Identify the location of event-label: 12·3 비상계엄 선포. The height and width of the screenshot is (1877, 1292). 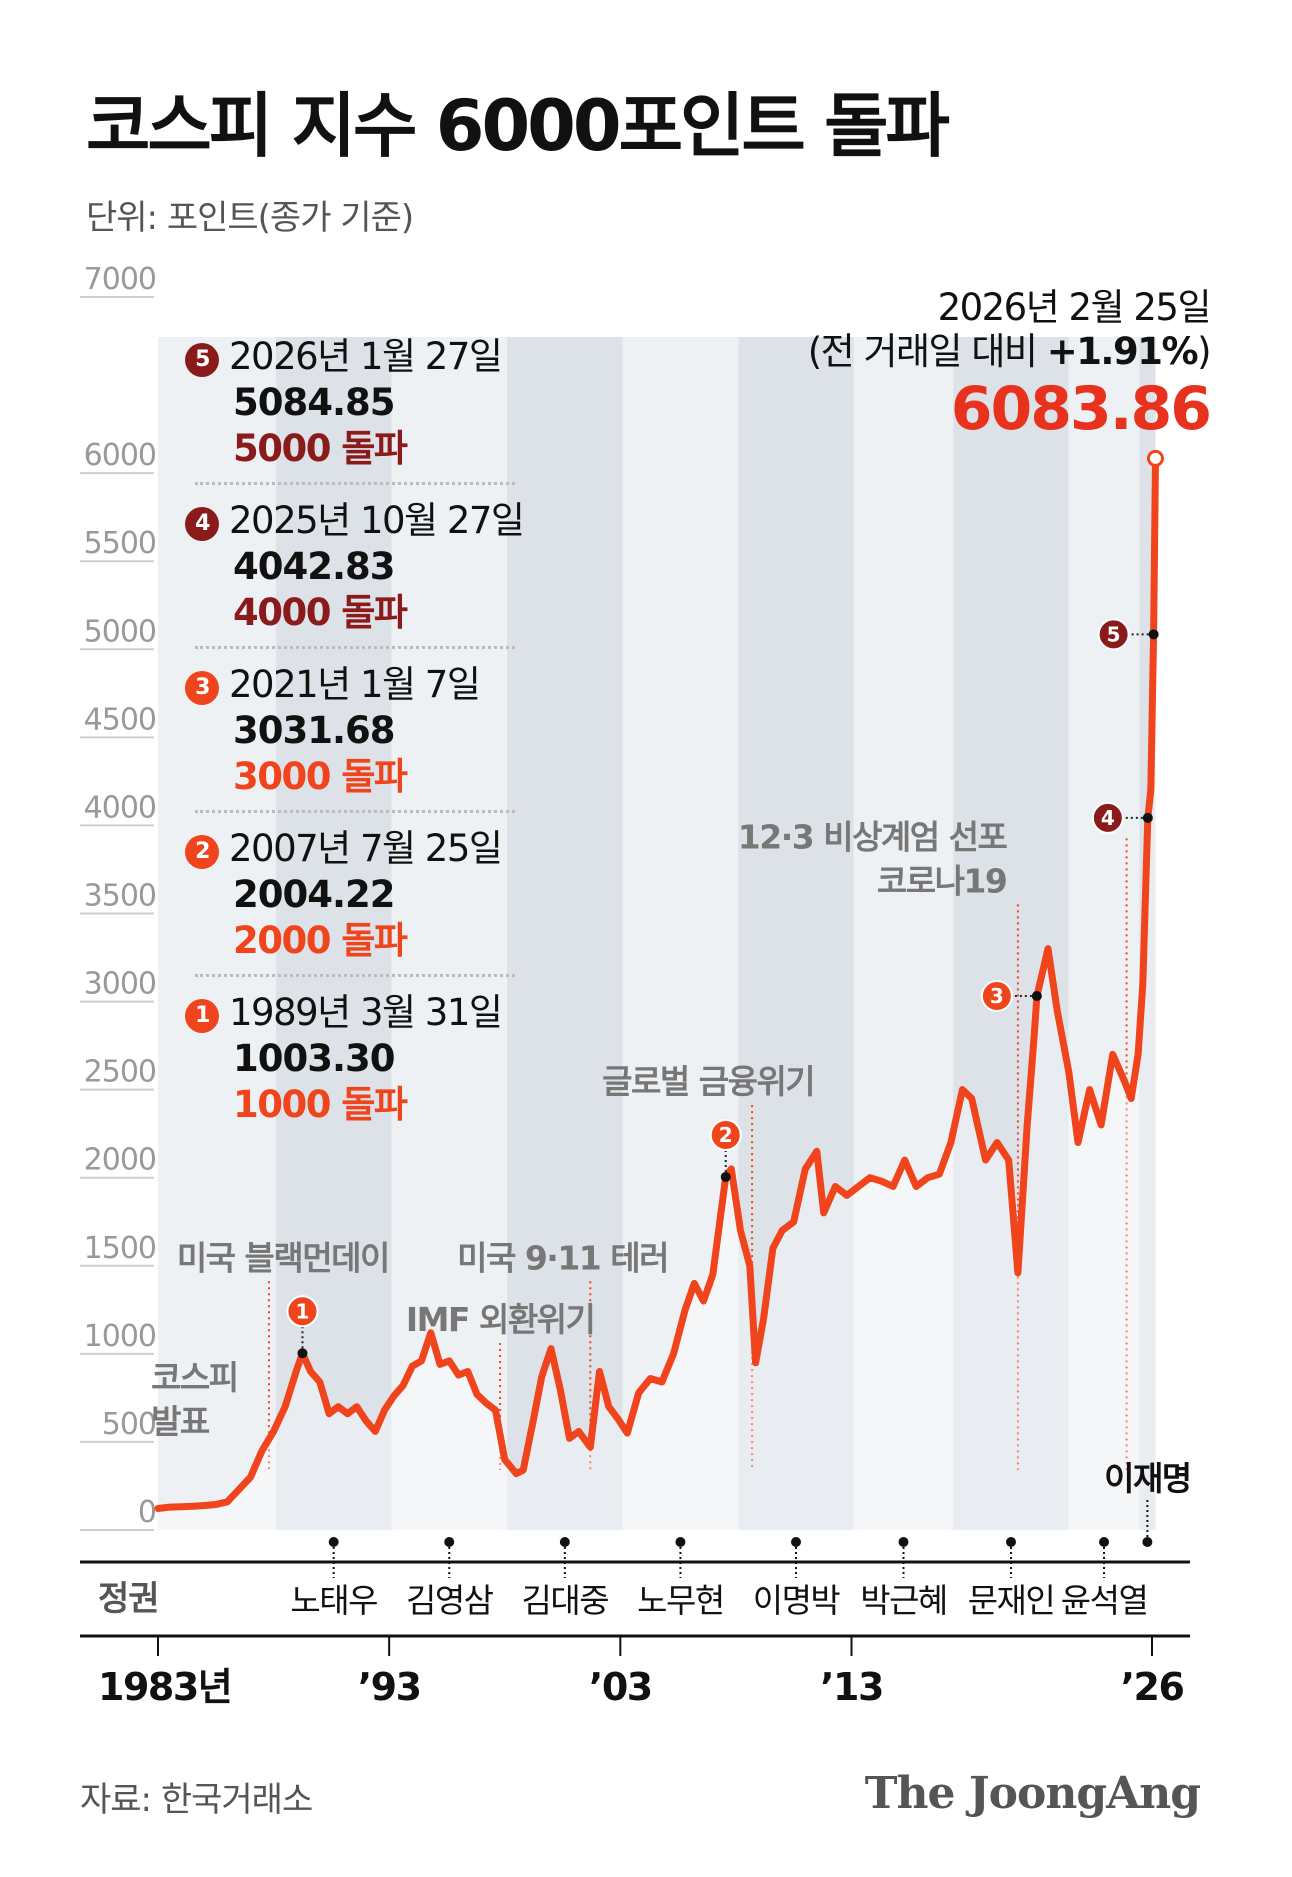
(873, 836).